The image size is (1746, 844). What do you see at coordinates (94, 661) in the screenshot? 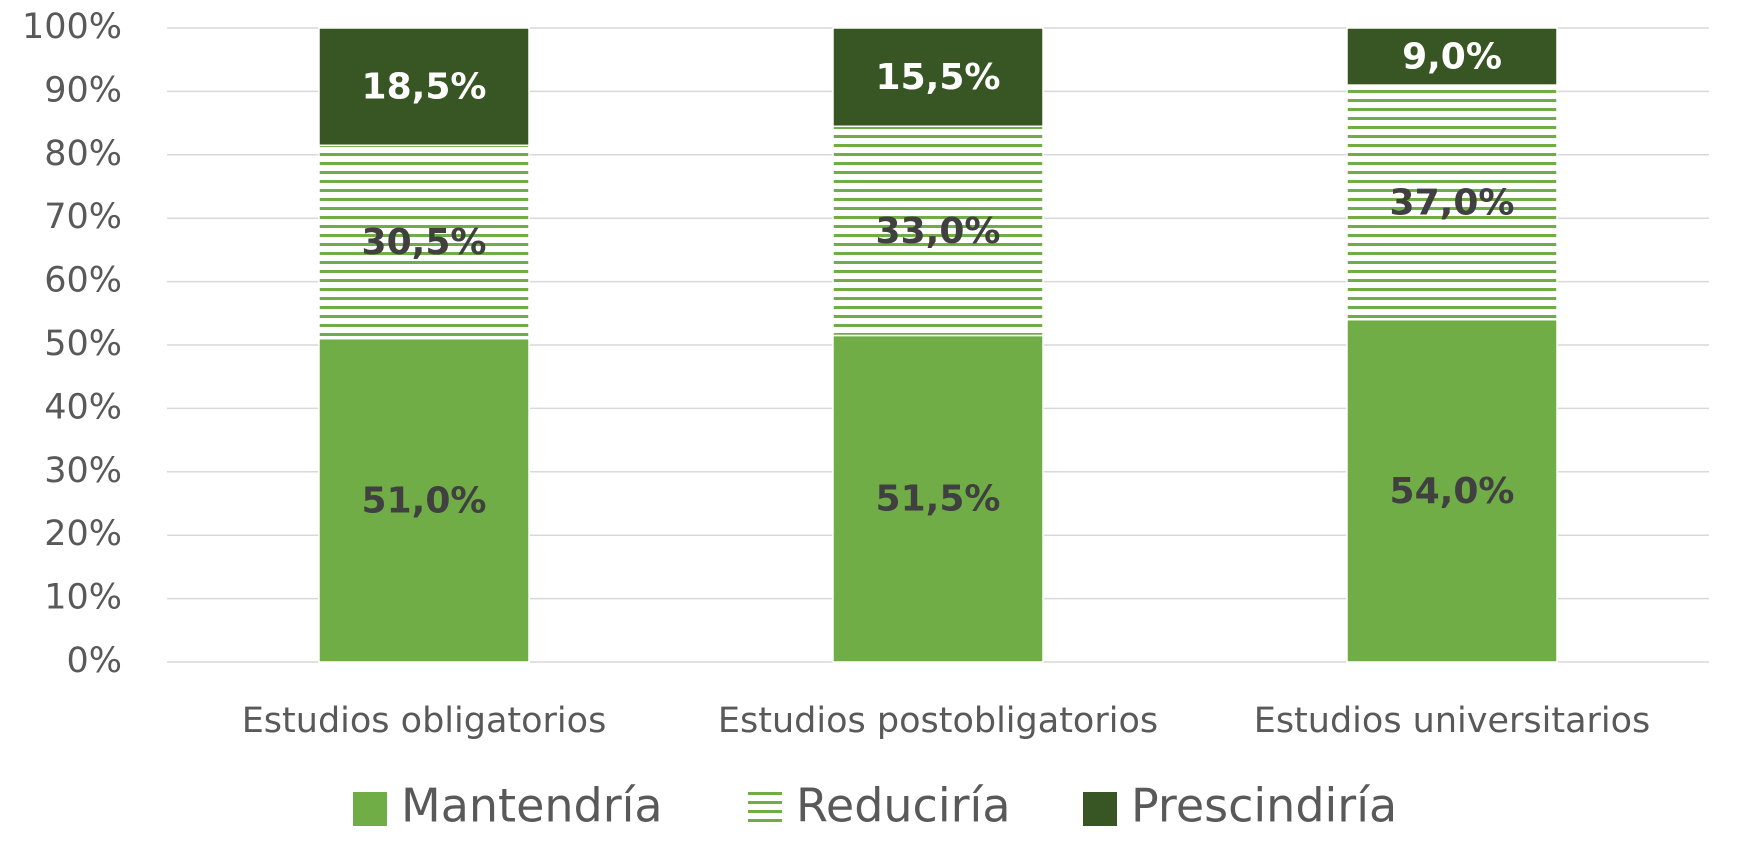
I see `y-tick-label: 0%` at bounding box center [94, 661].